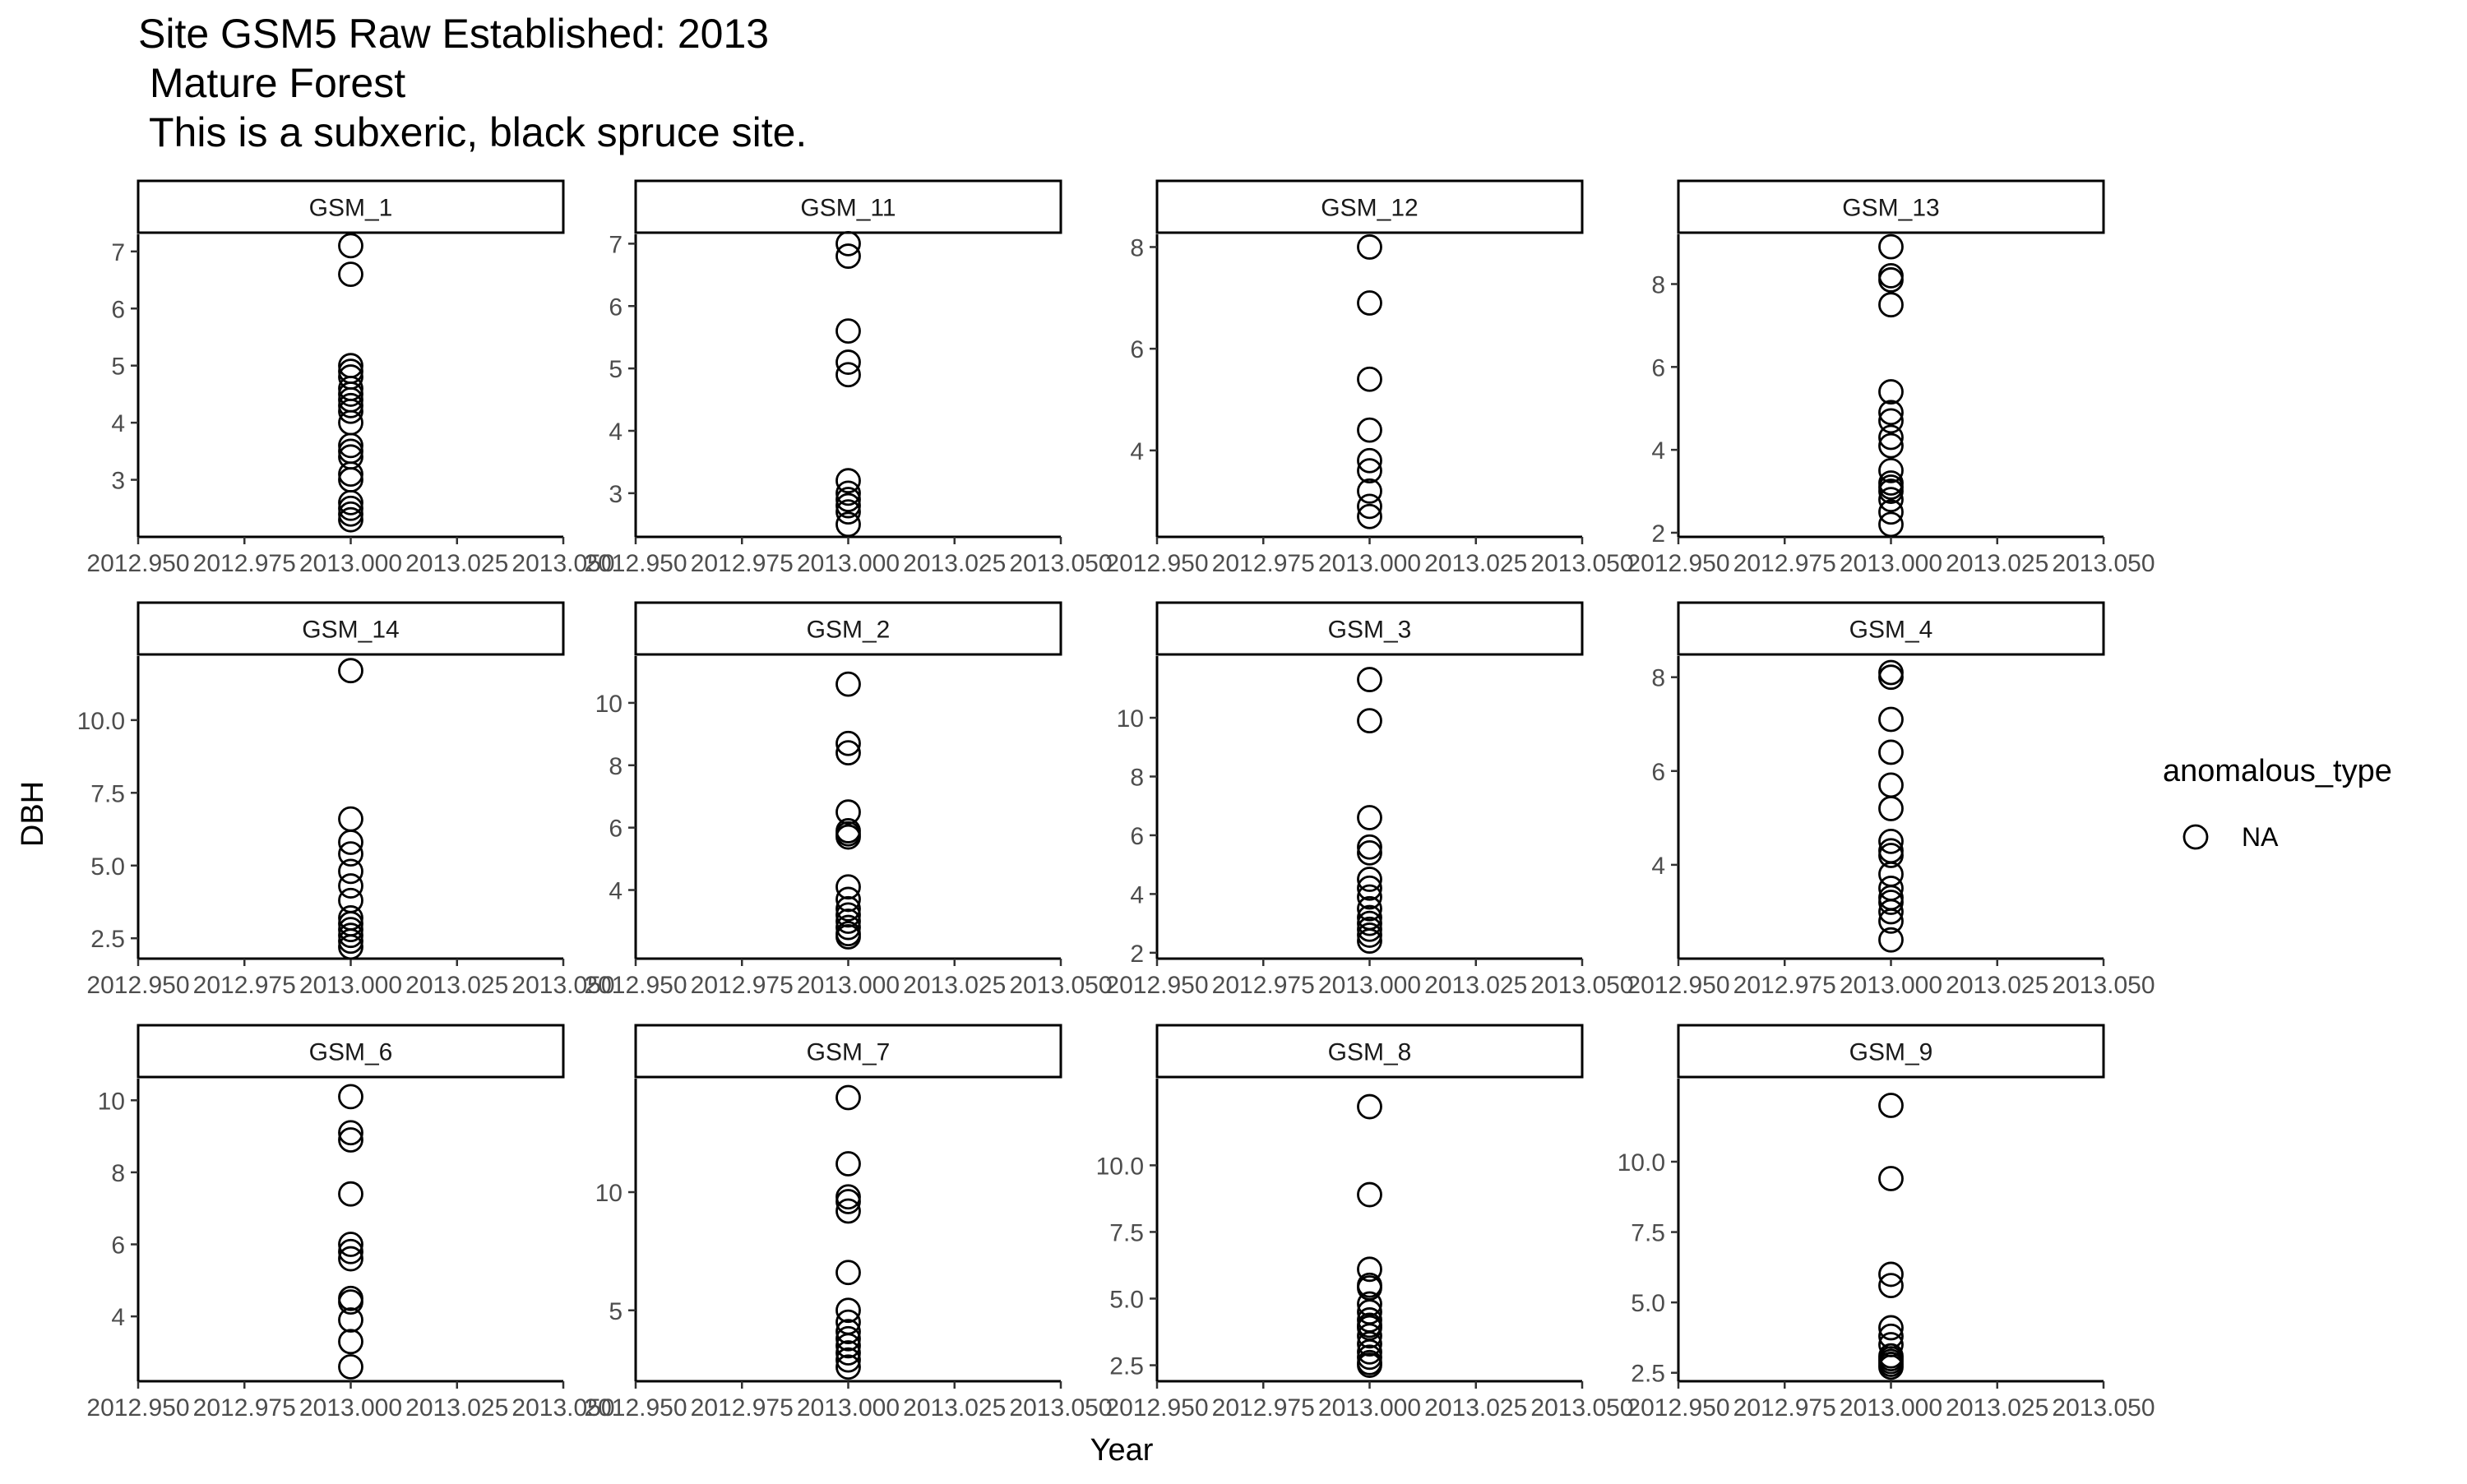 The height and width of the screenshot is (1484, 2467). I want to click on y-tick-label: 10.0, so click(101, 722).